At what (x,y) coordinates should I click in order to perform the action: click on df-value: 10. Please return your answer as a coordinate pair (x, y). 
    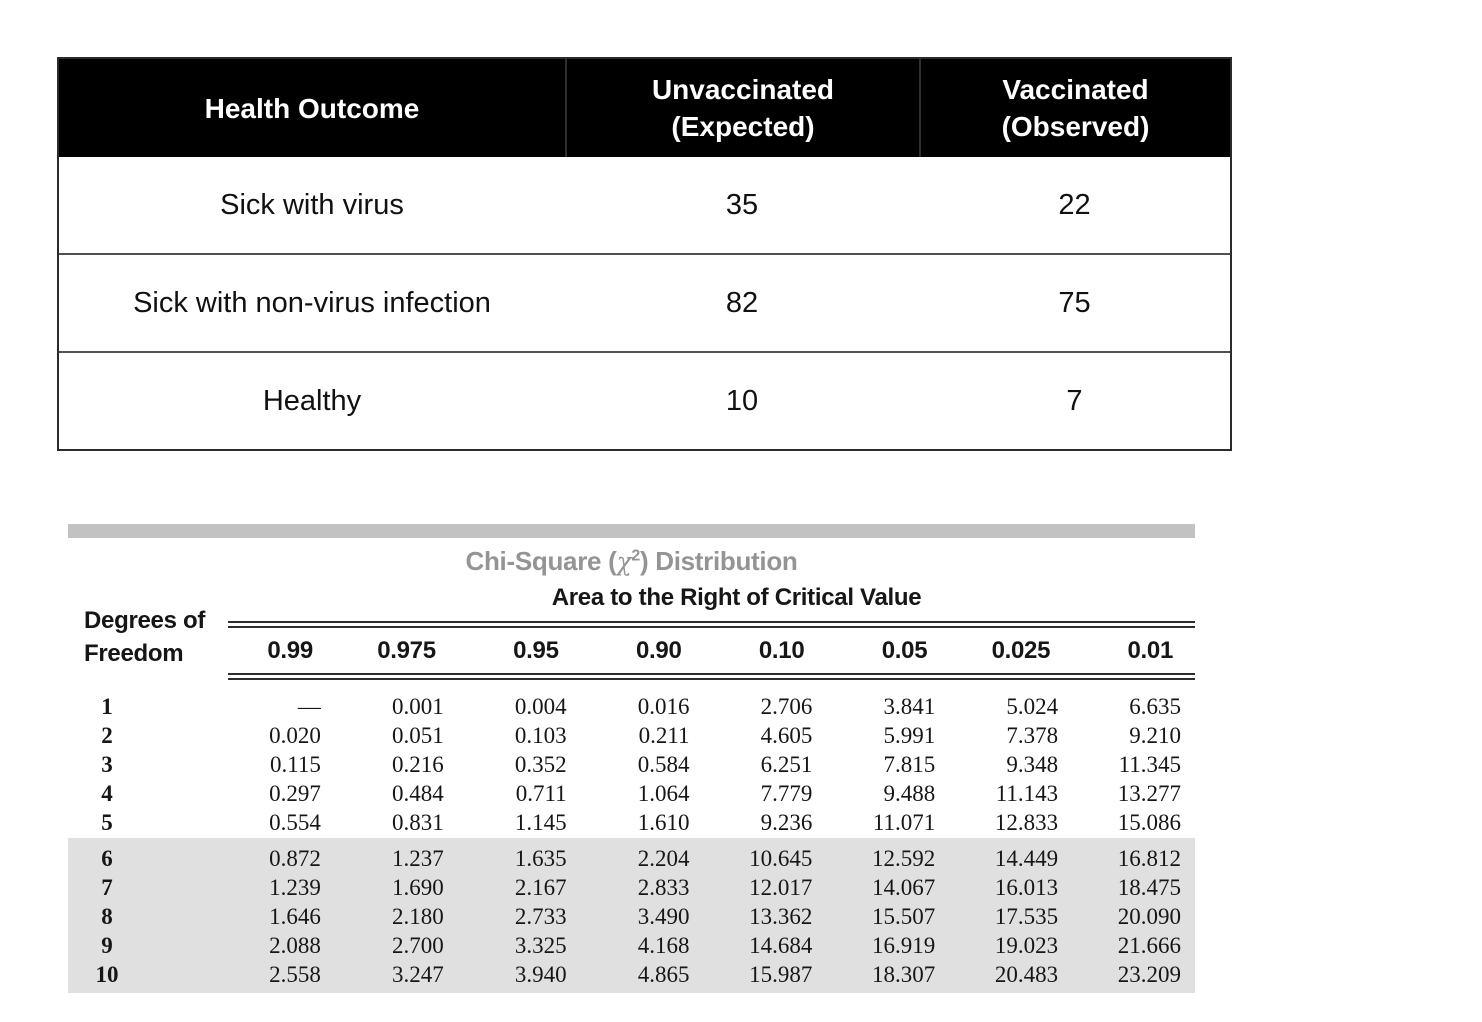
    Looking at the image, I should click on (107, 974).